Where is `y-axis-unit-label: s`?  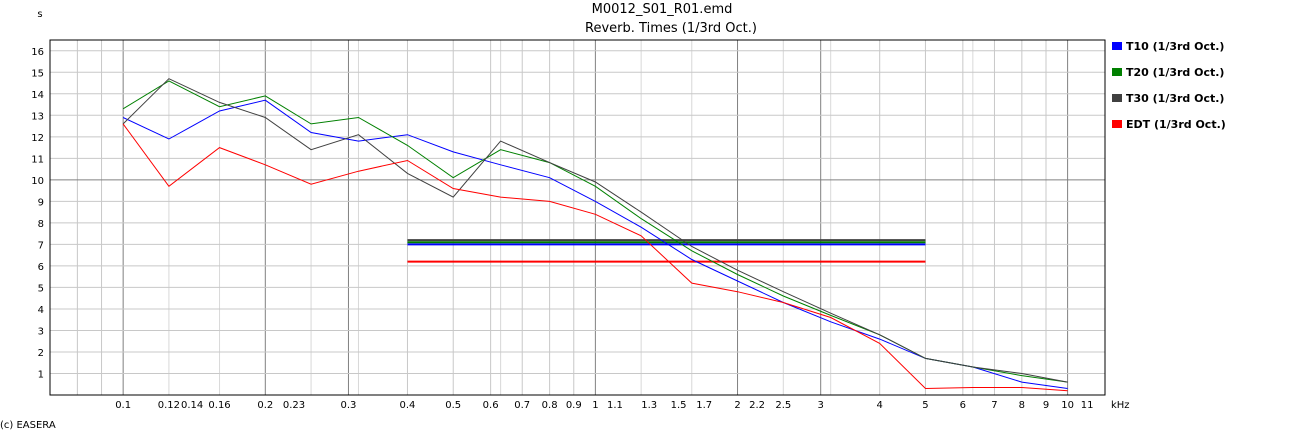 y-axis-unit-label: s is located at coordinates (39, 14).